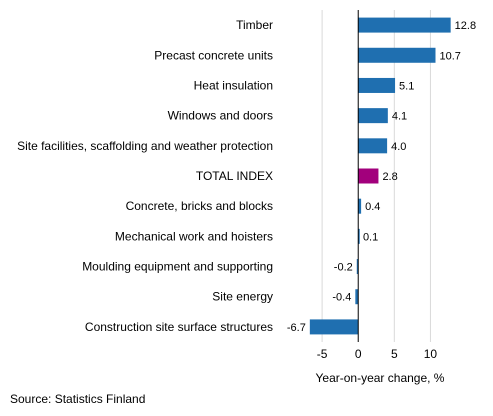  Describe the element at coordinates (370, 237) in the screenshot. I see `value-label: 0.1` at that location.